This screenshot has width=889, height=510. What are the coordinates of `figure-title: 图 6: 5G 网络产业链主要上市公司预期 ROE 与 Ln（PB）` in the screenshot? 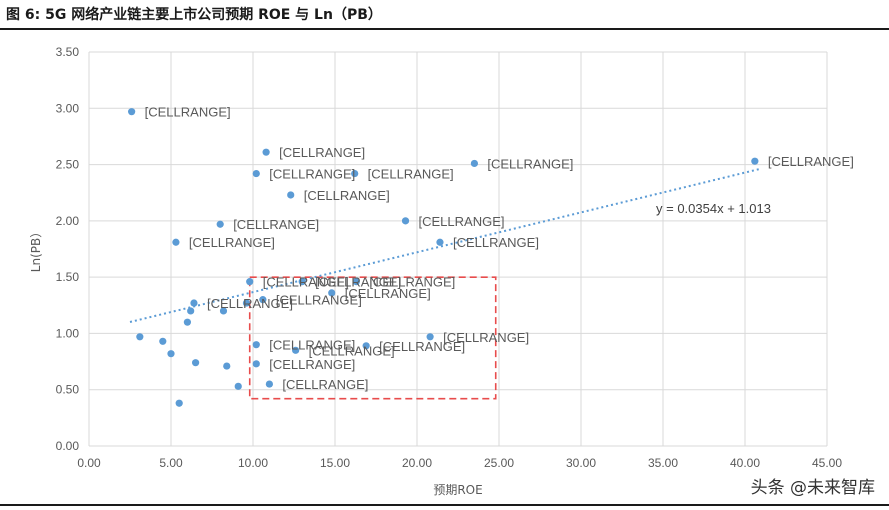 It's located at (194, 15).